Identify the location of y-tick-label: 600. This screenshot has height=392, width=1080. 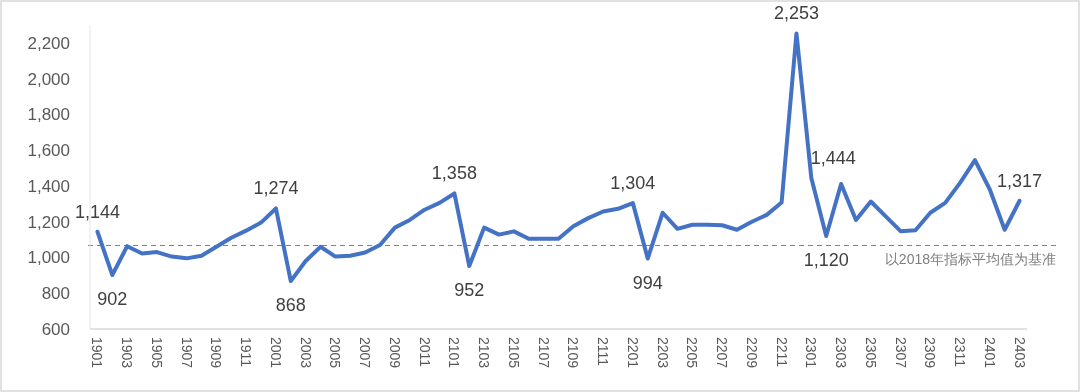
(55, 329).